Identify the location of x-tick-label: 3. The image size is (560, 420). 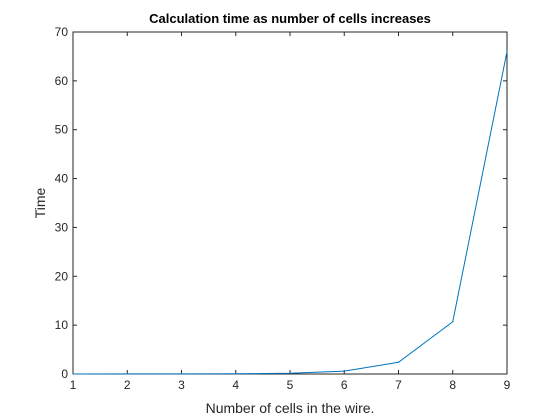
(181, 385).